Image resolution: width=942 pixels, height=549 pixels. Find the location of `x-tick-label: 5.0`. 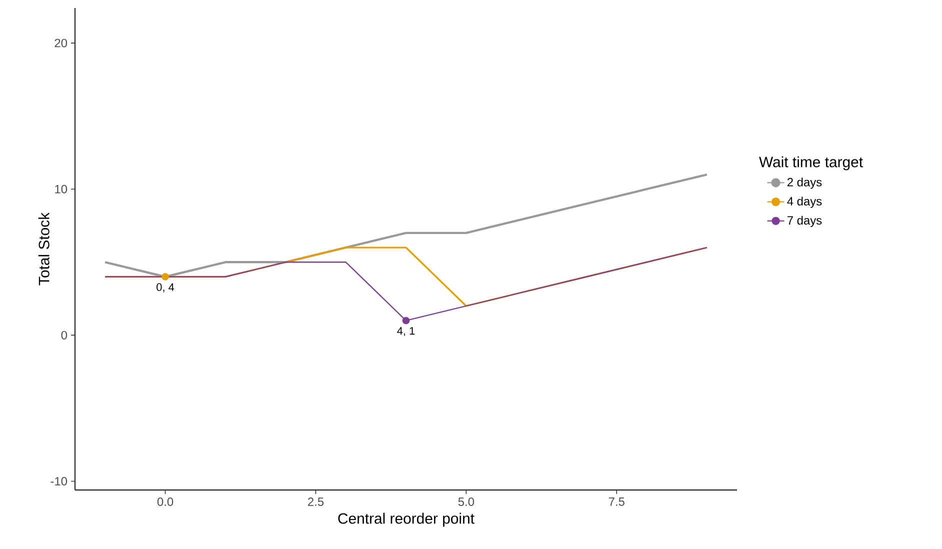

x-tick-label: 5.0 is located at coordinates (466, 502).